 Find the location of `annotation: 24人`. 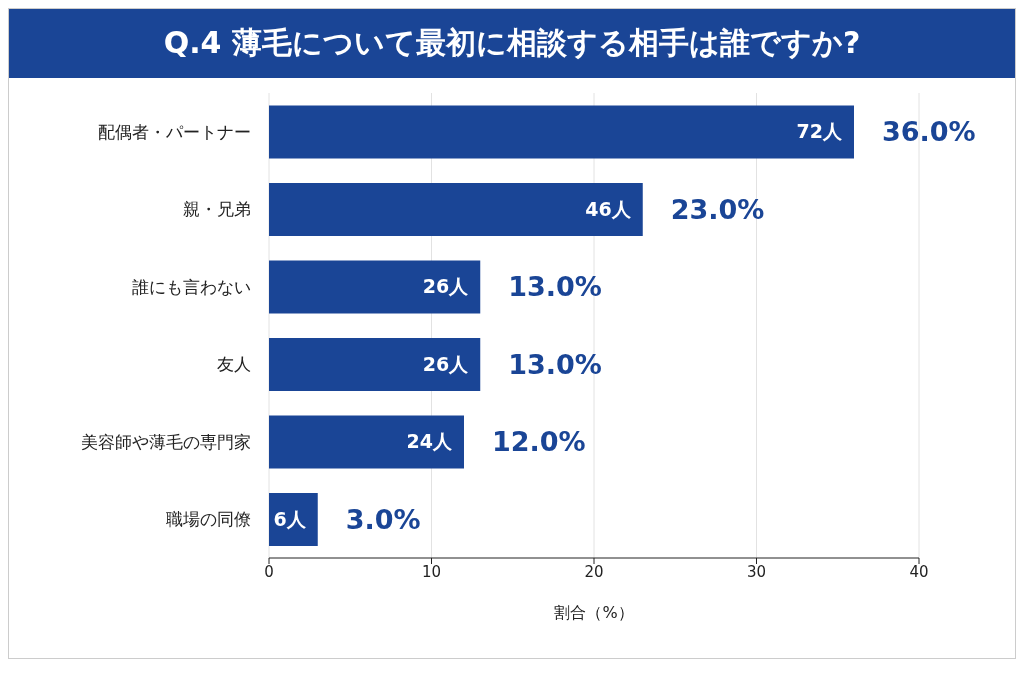

annotation: 24人 is located at coordinates (429, 441).